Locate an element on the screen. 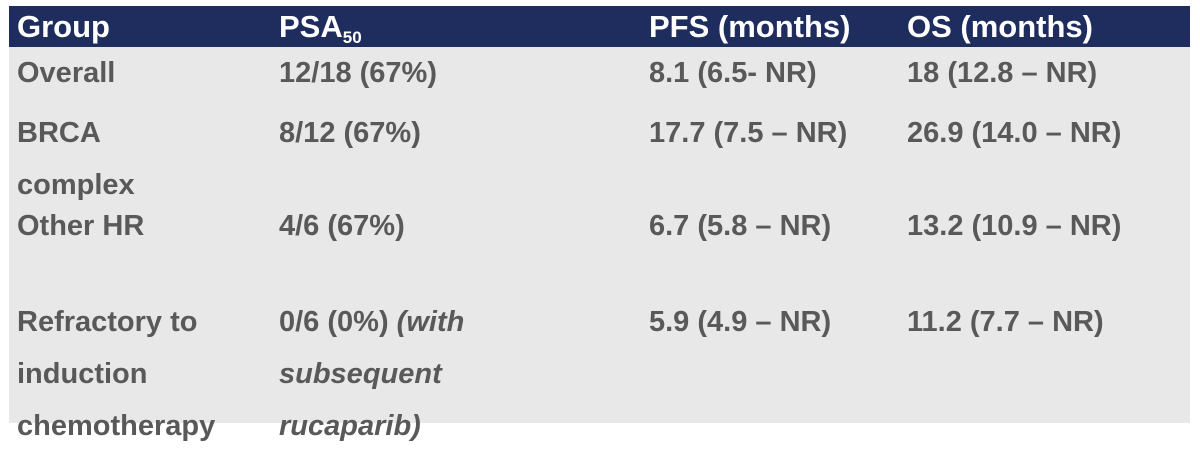 This screenshot has width=1200, height=452. cell-psa50-value: 0/6 (0%) is located at coordinates (338, 322).